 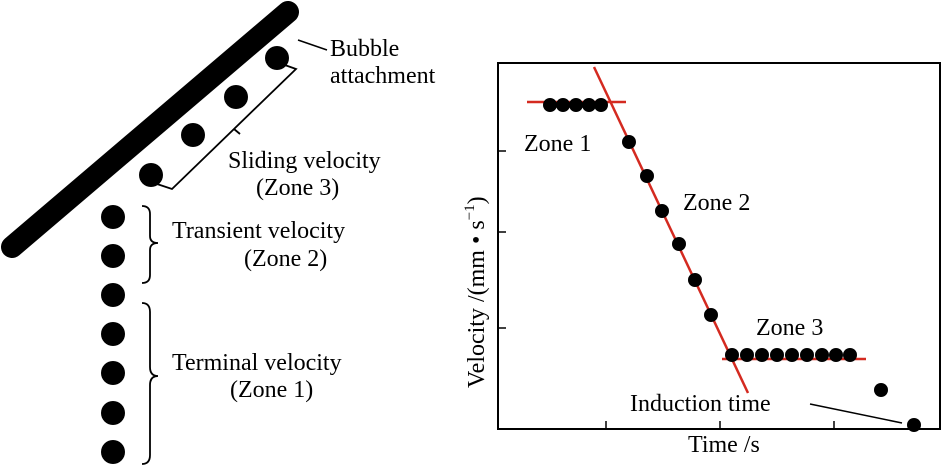 I want to click on zone3-label: Zone 3, so click(x=789, y=328).